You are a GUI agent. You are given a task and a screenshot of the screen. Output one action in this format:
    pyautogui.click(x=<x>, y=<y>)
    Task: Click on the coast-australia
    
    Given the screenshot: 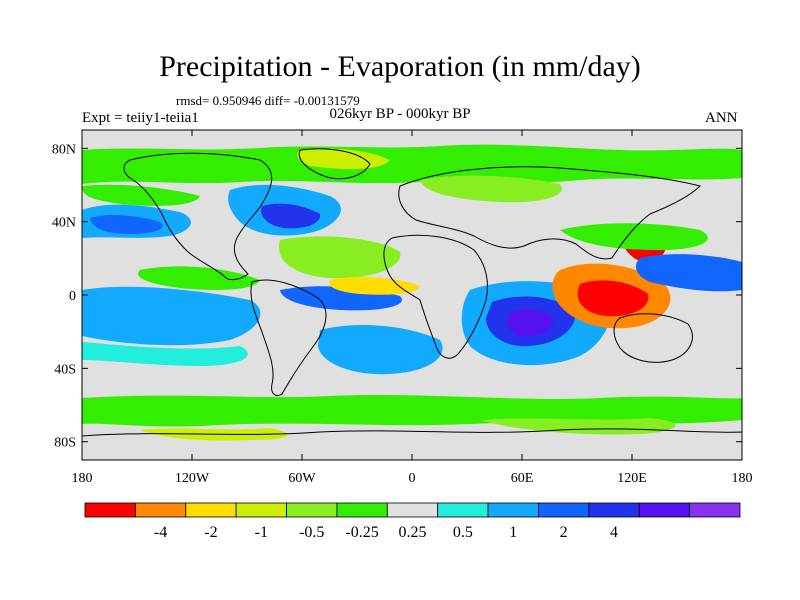 What is the action you would take?
    pyautogui.click(x=653, y=338)
    